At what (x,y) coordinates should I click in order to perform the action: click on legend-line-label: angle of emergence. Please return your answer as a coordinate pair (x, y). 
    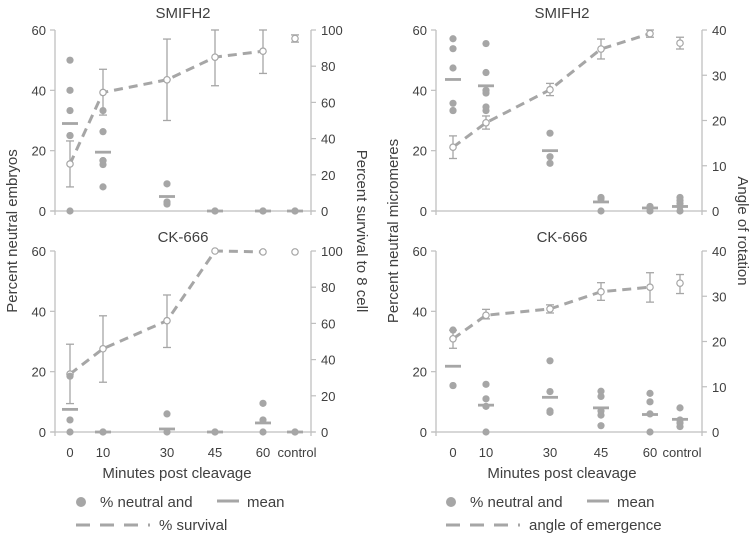
    Looking at the image, I should click on (595, 525).